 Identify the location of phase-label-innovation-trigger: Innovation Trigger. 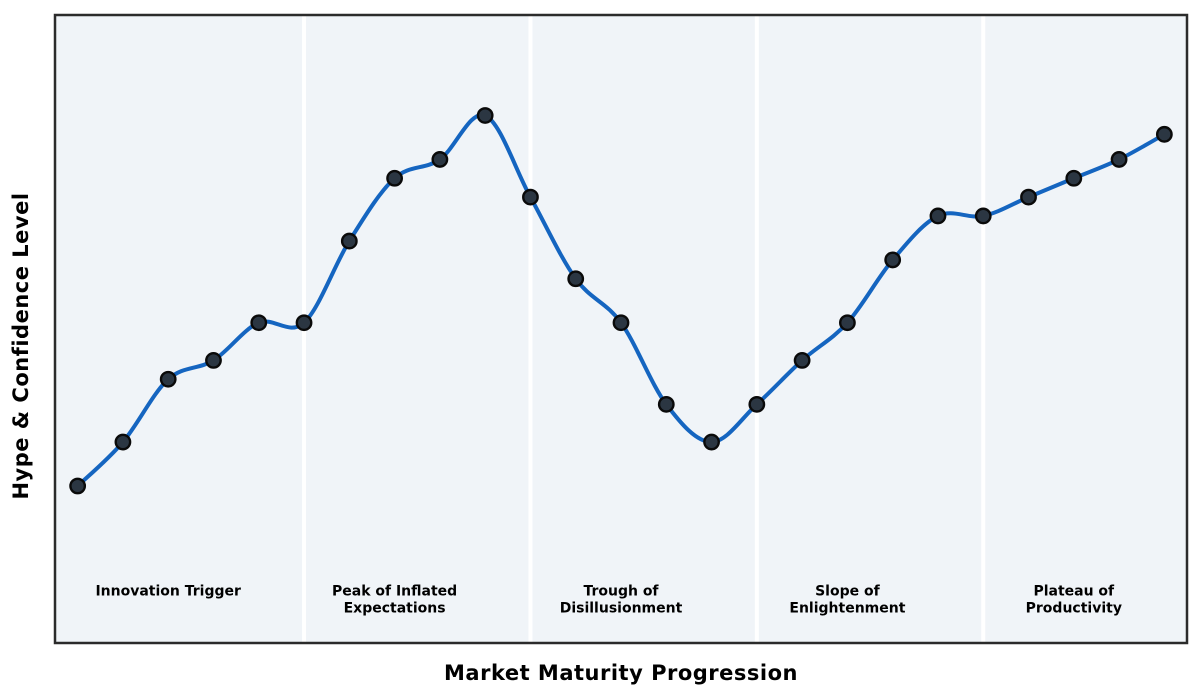
(168, 591).